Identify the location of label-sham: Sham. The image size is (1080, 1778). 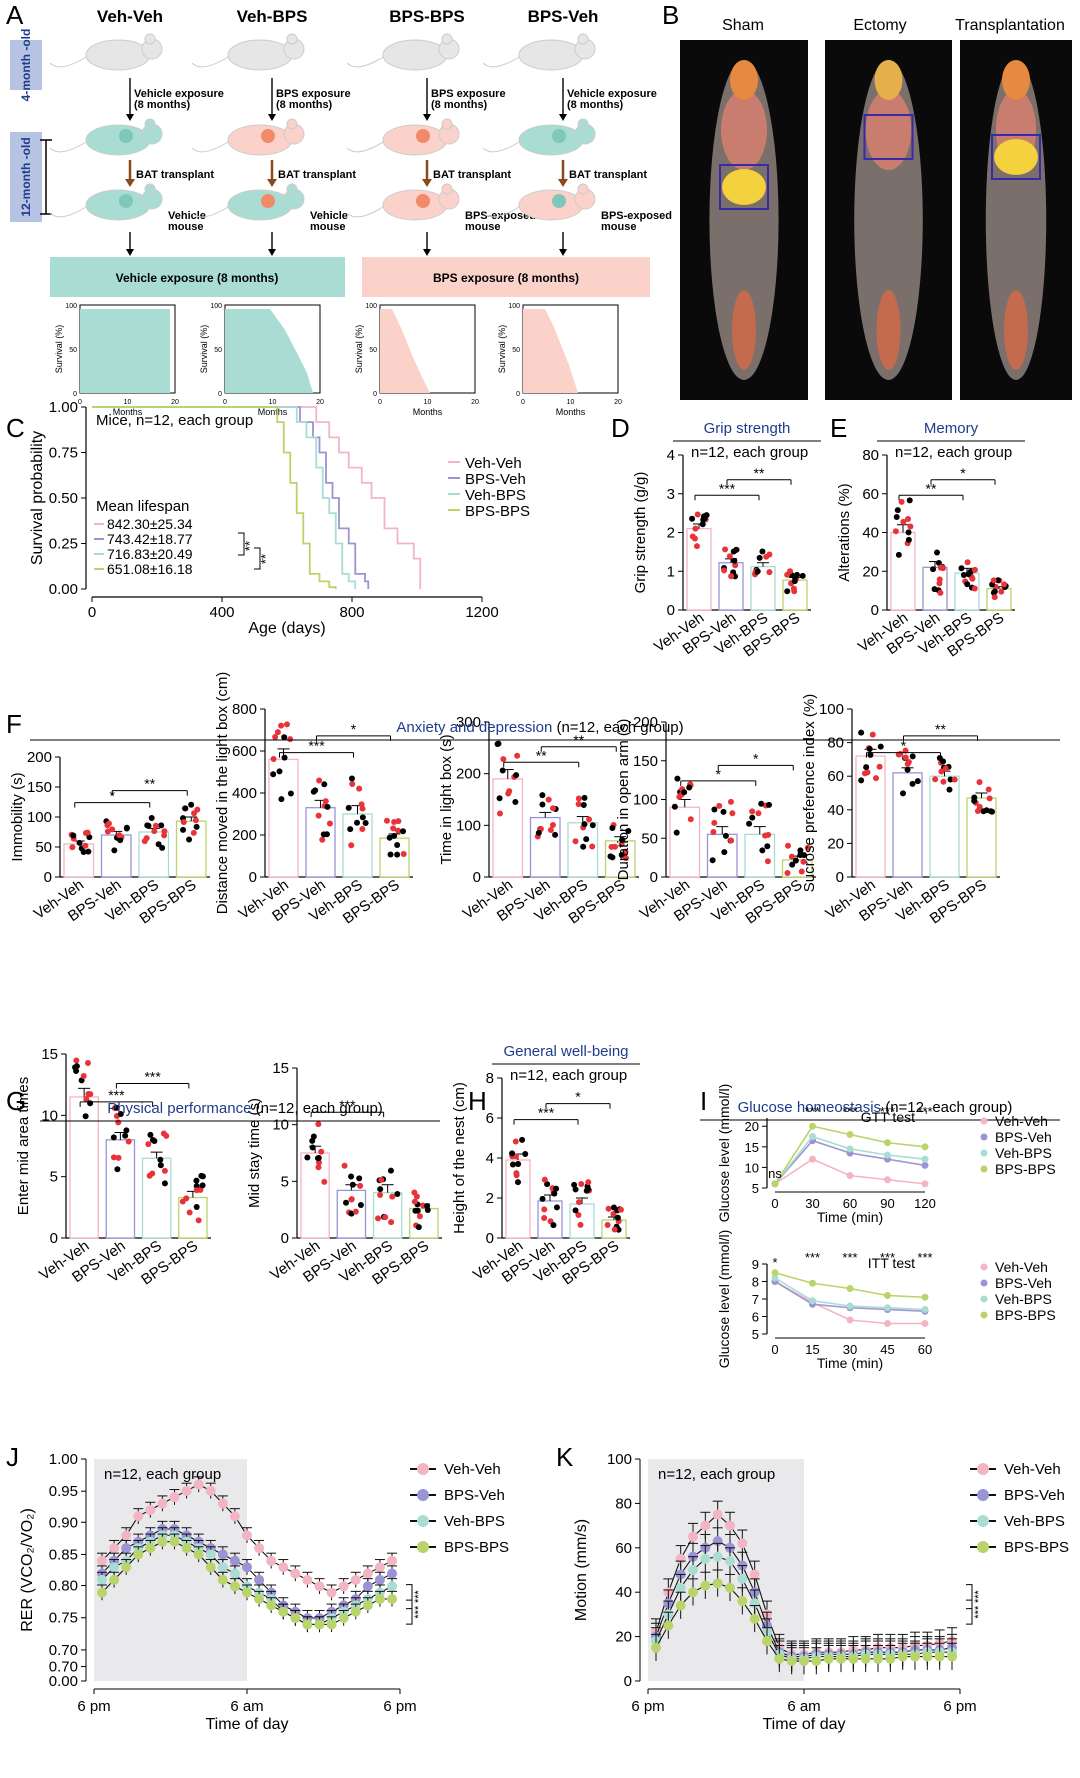
(743, 25).